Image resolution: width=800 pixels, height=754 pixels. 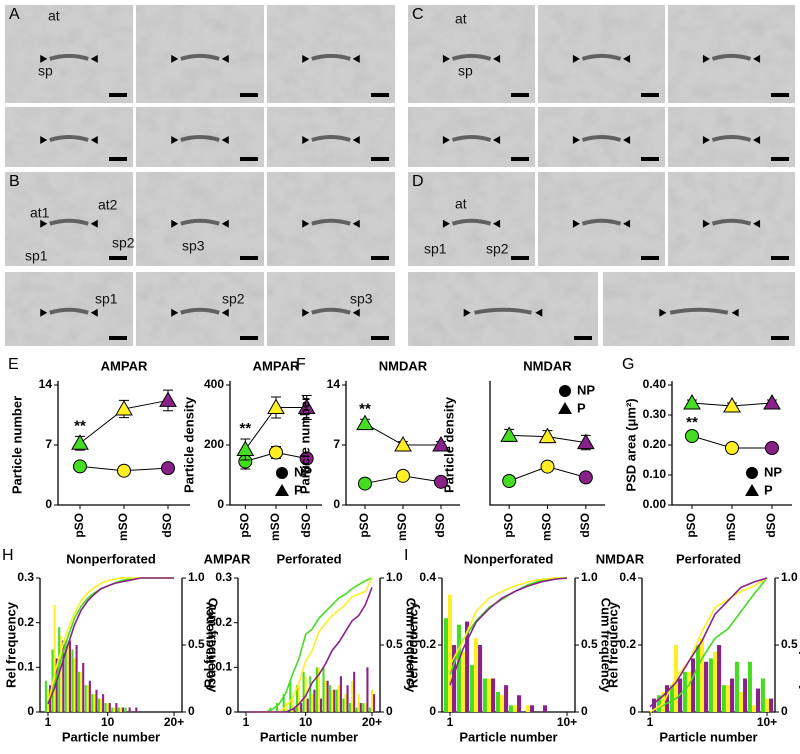 What do you see at coordinates (309, 650) in the screenshot?
I see `cumulative-line` at bounding box center [309, 650].